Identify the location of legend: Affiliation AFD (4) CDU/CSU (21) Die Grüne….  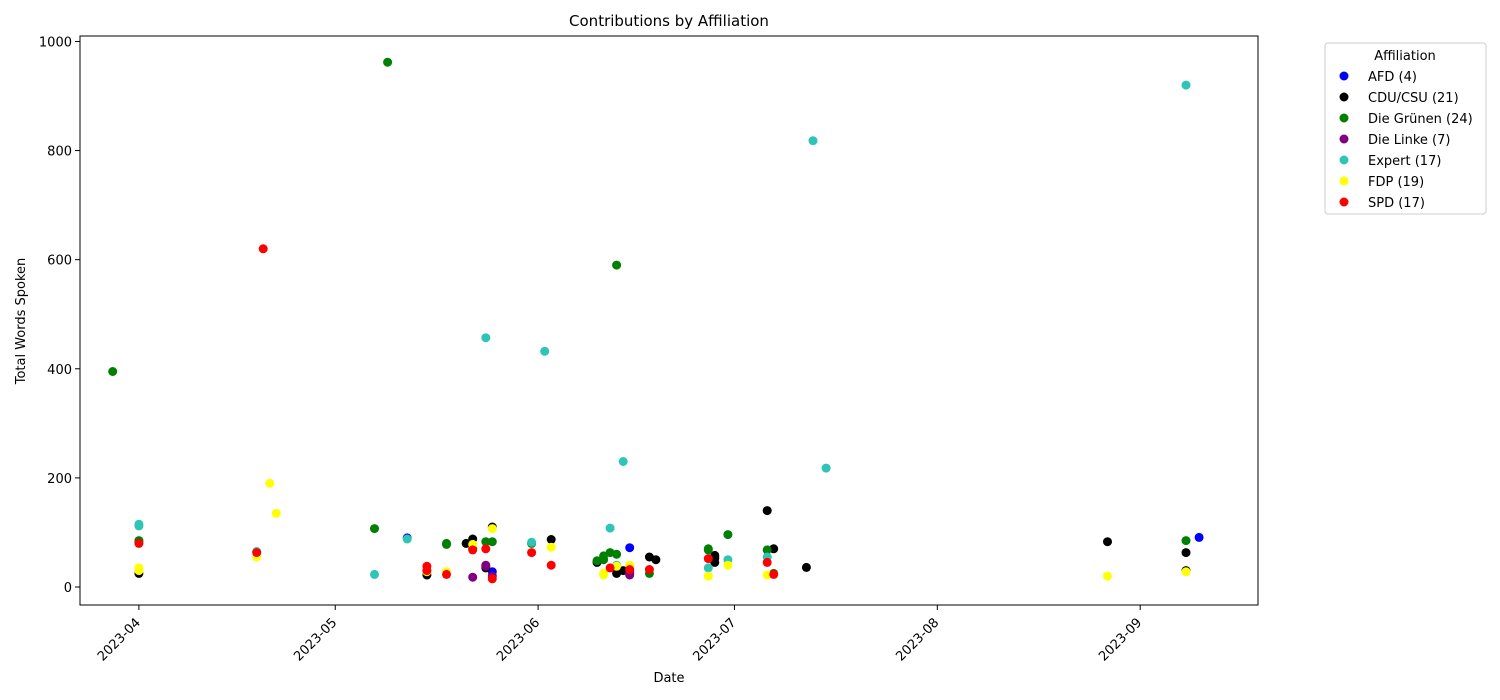
(1405, 128).